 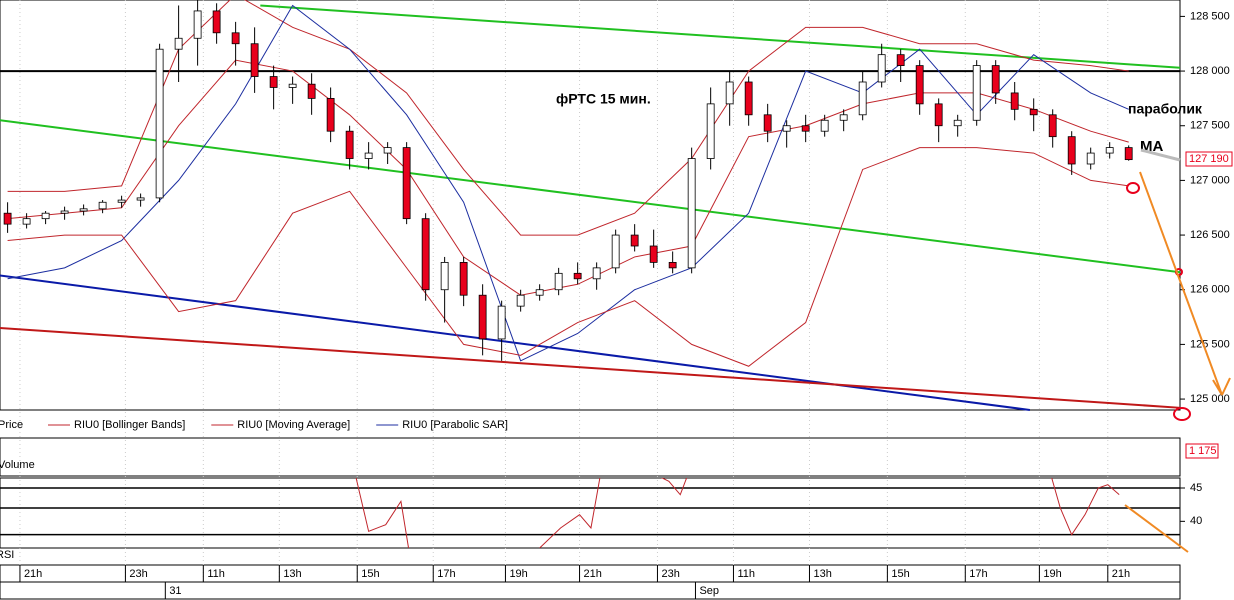 What do you see at coordinates (1196, 488) in the screenshot?
I see `rsi-tick-label: 45` at bounding box center [1196, 488].